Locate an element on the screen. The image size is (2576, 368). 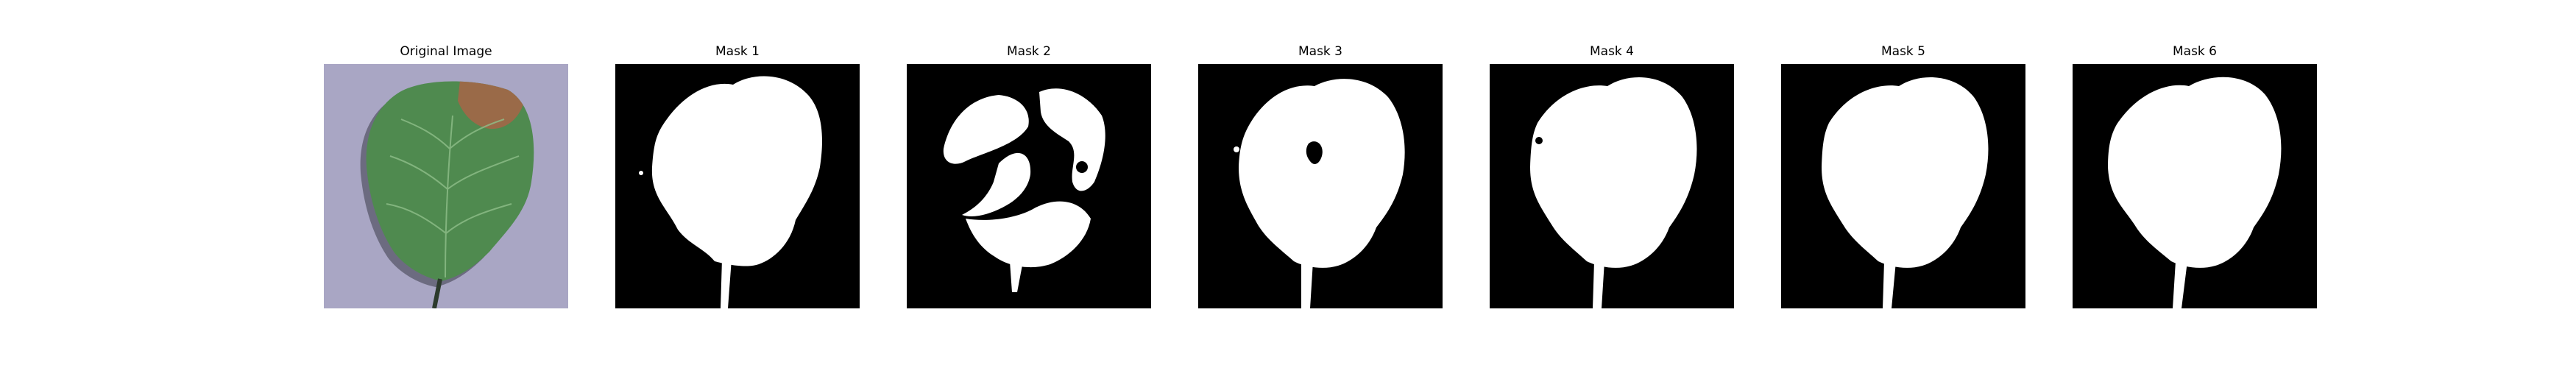
panel-mask-1: Mask 1 is located at coordinates (737, 184).